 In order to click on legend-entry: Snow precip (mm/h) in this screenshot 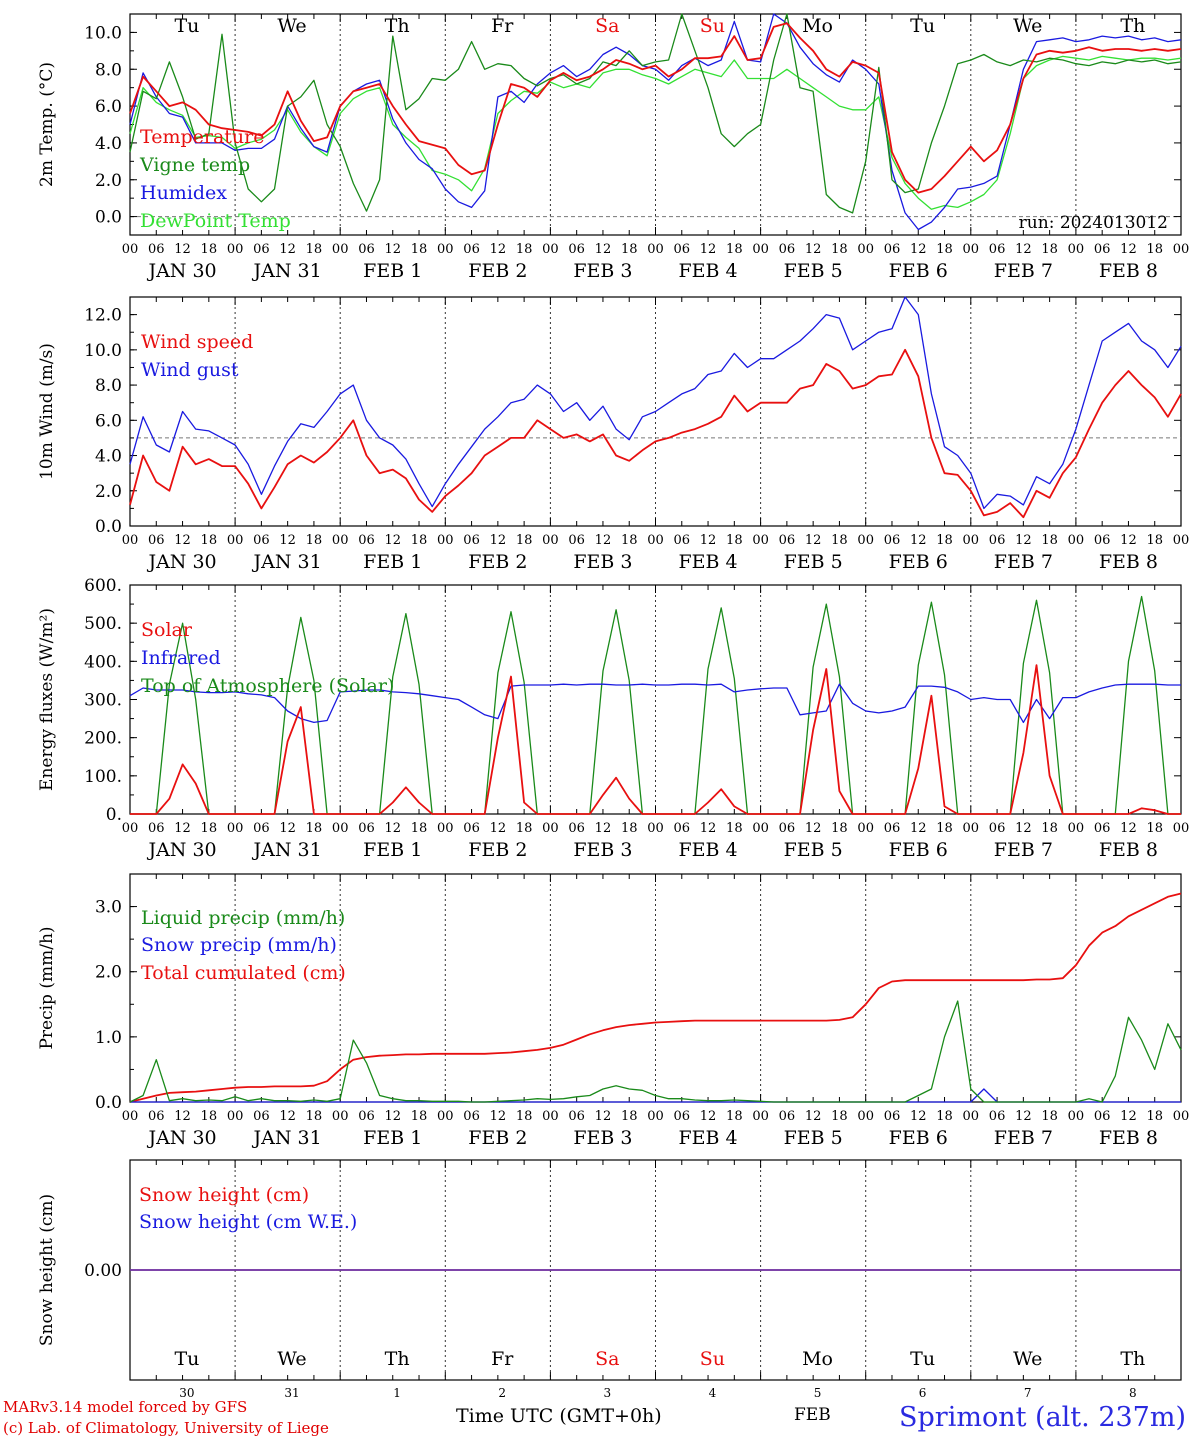, I will do `click(239, 945)`.